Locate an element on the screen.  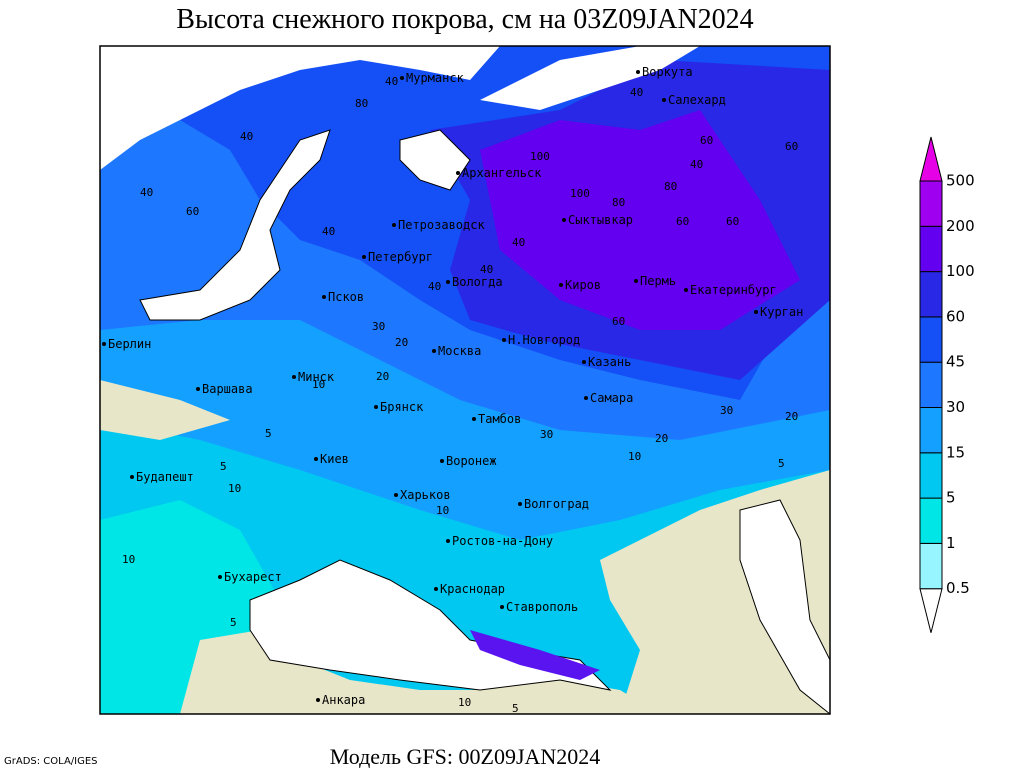
city-label: Ростов-на-Дону is located at coordinates (502, 541).